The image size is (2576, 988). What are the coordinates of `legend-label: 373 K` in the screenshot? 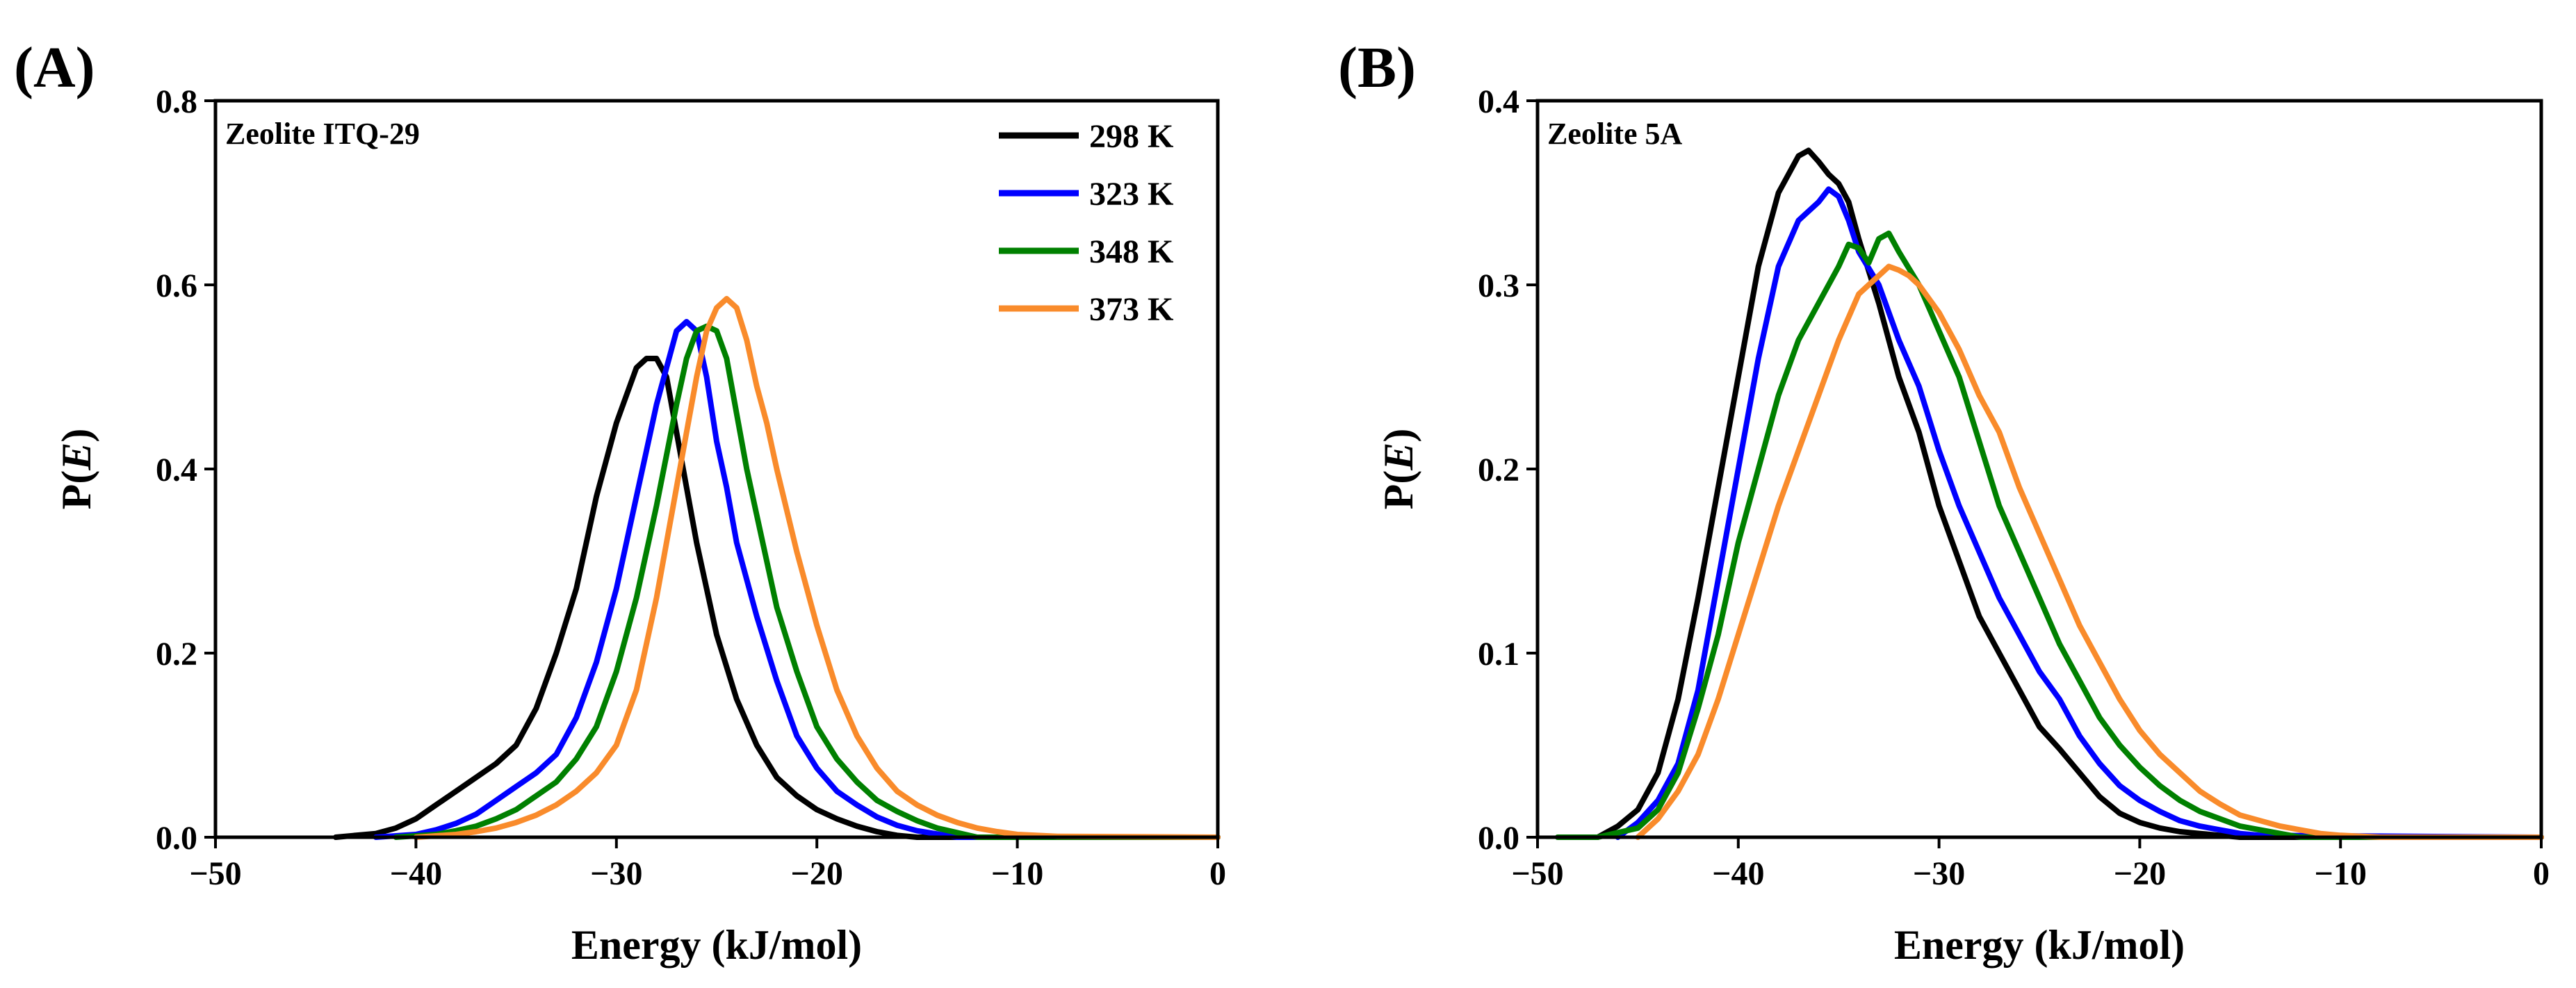 It's located at (1131, 309).